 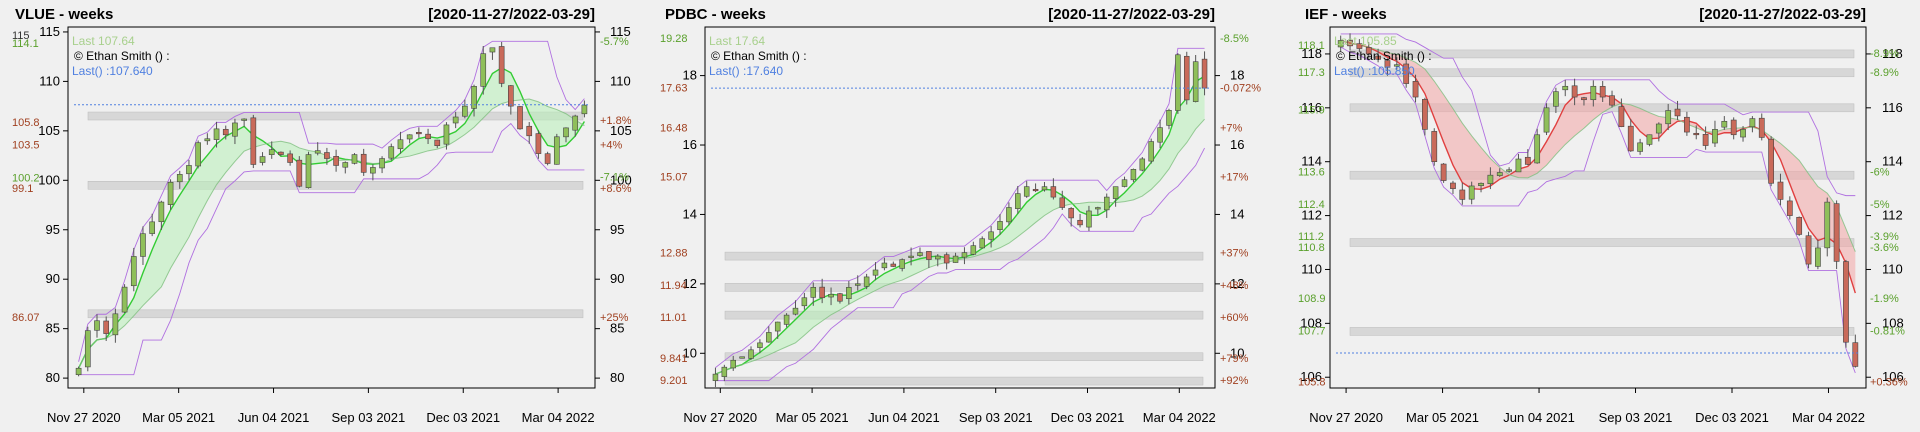 I want to click on ma-slow-line, so click(x=1598, y=145).